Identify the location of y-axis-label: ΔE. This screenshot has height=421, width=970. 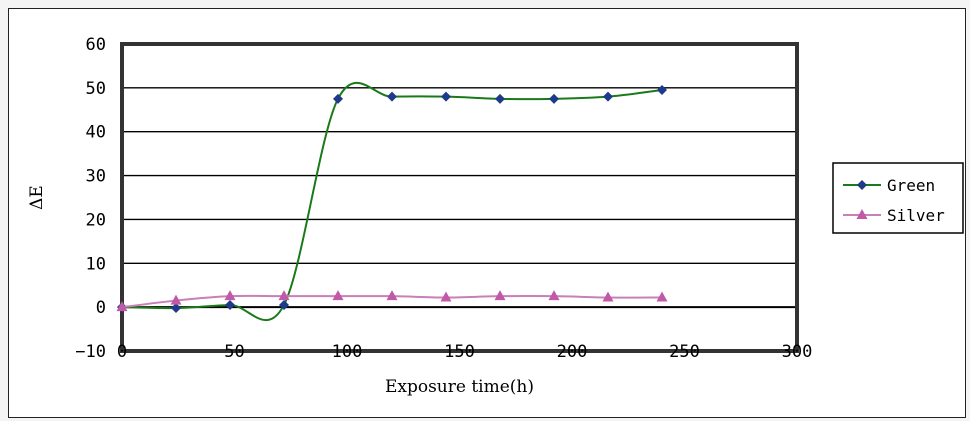
(37, 197).